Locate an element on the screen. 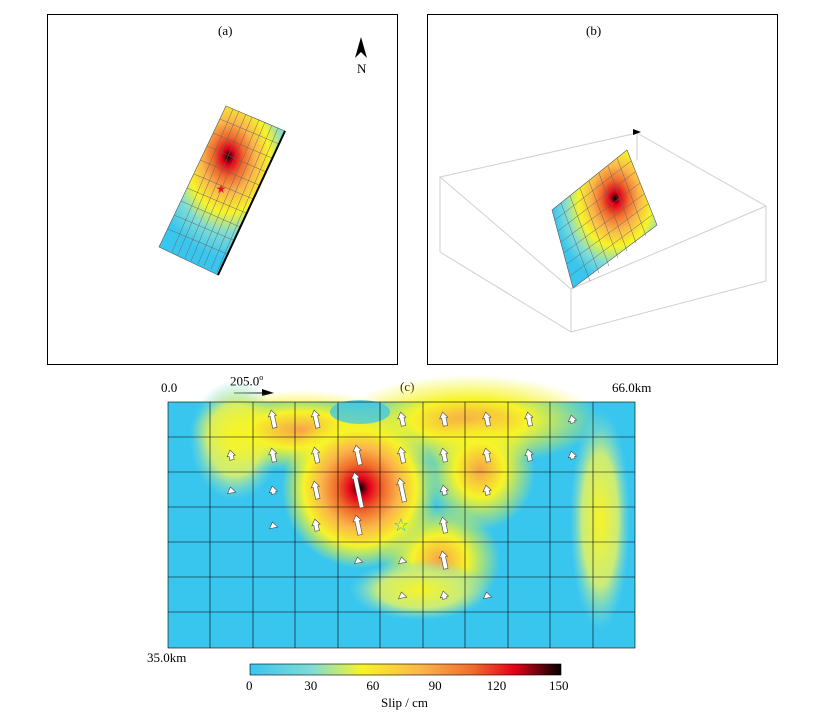 This screenshot has height=722, width=837. colorbar-tick-label: 120 is located at coordinates (496, 685).